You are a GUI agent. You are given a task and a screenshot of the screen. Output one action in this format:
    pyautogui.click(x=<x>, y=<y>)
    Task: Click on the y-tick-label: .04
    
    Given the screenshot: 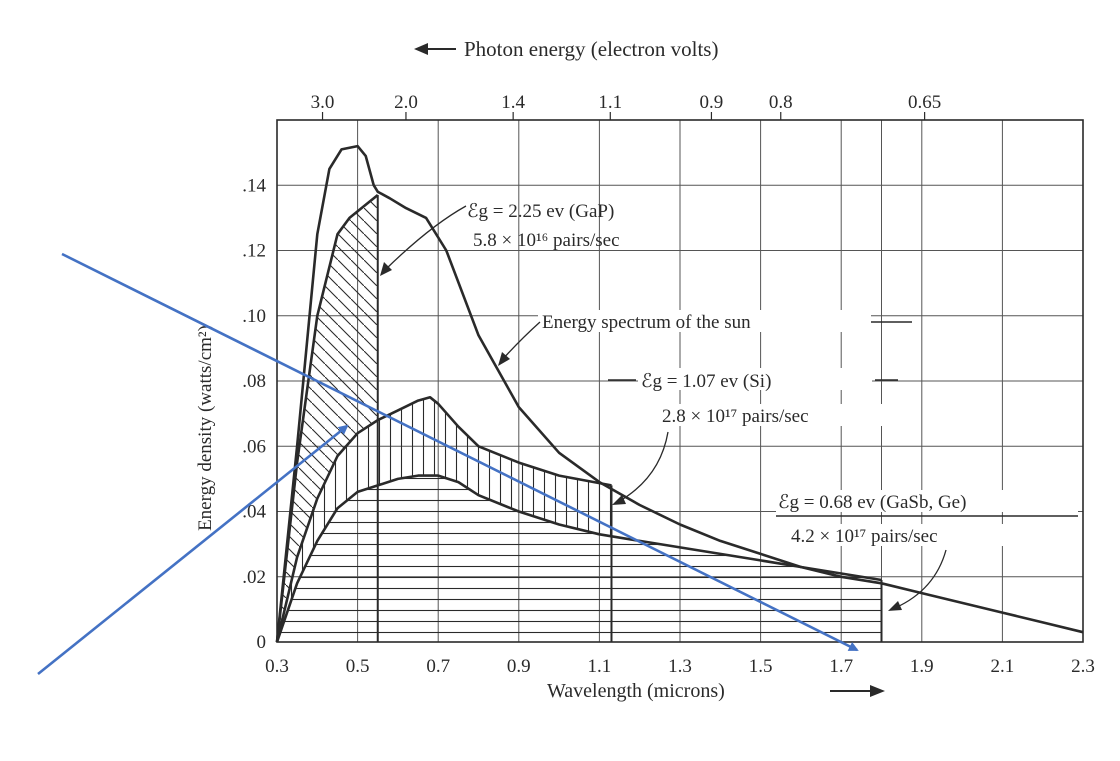 What is the action you would take?
    pyautogui.click(x=254, y=512)
    